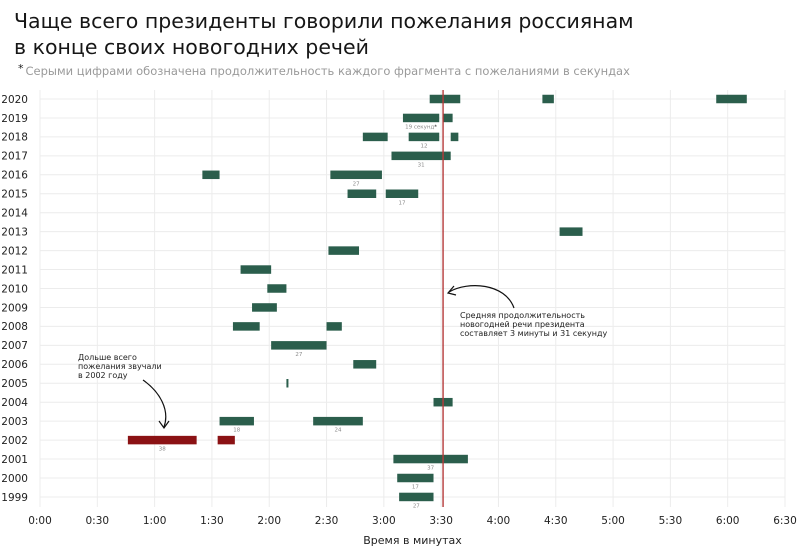  What do you see at coordinates (423, 146) in the screenshot?
I see `duration-label-2018-6: 12` at bounding box center [423, 146].